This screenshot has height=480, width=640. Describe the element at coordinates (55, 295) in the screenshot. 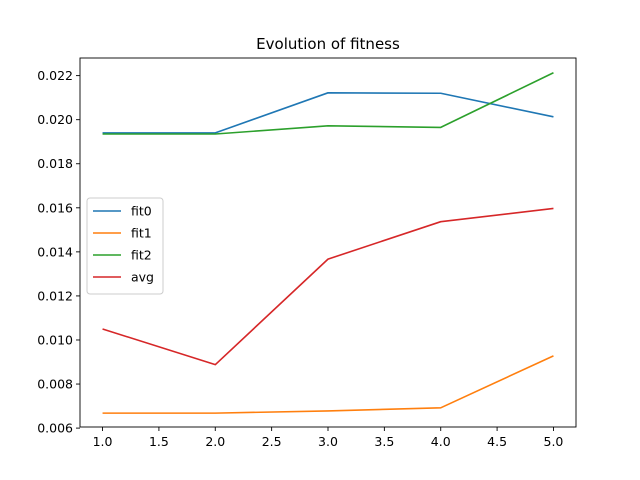

I see `y-tick-label: 0.012` at that location.